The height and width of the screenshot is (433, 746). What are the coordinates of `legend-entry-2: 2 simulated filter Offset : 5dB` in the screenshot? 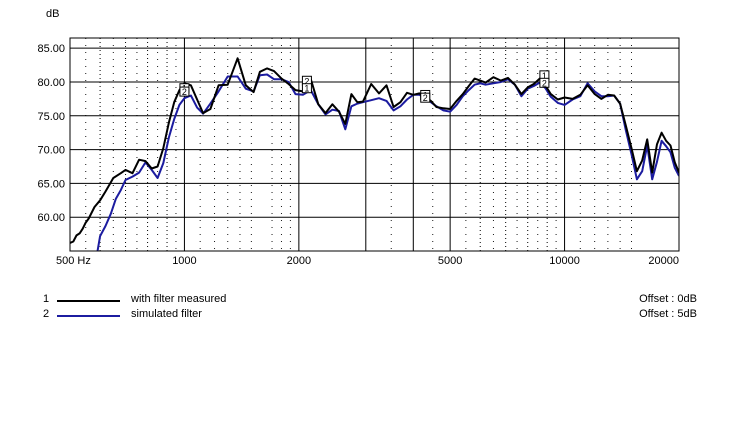 It's located at (373, 315).